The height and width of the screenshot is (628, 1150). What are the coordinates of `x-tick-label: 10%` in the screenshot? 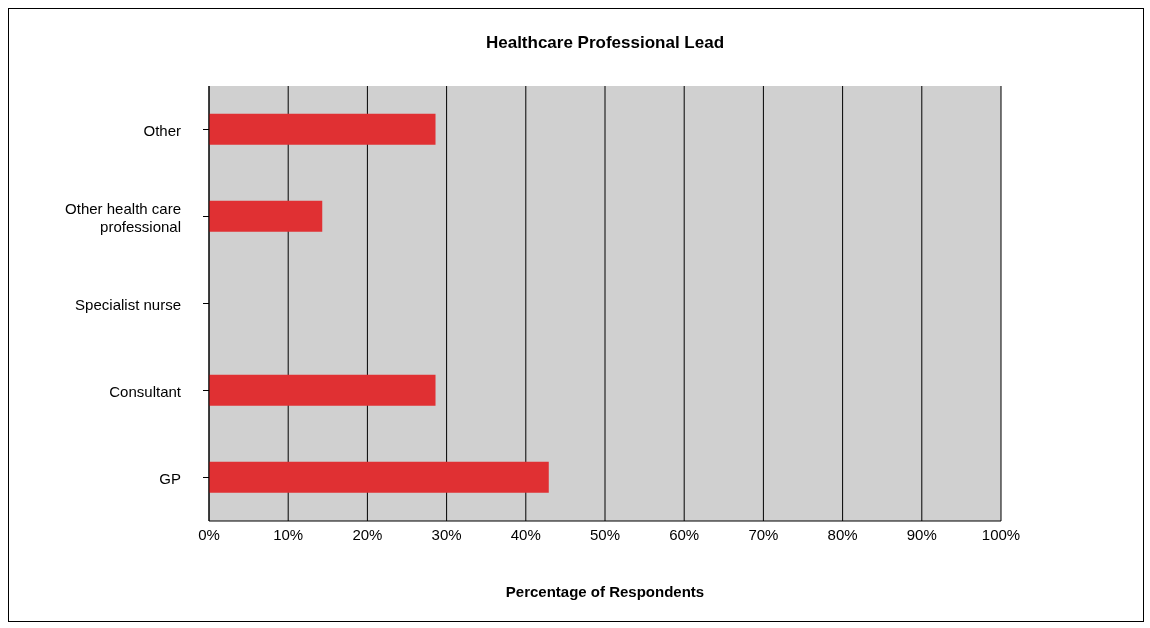 It's located at (288, 534).